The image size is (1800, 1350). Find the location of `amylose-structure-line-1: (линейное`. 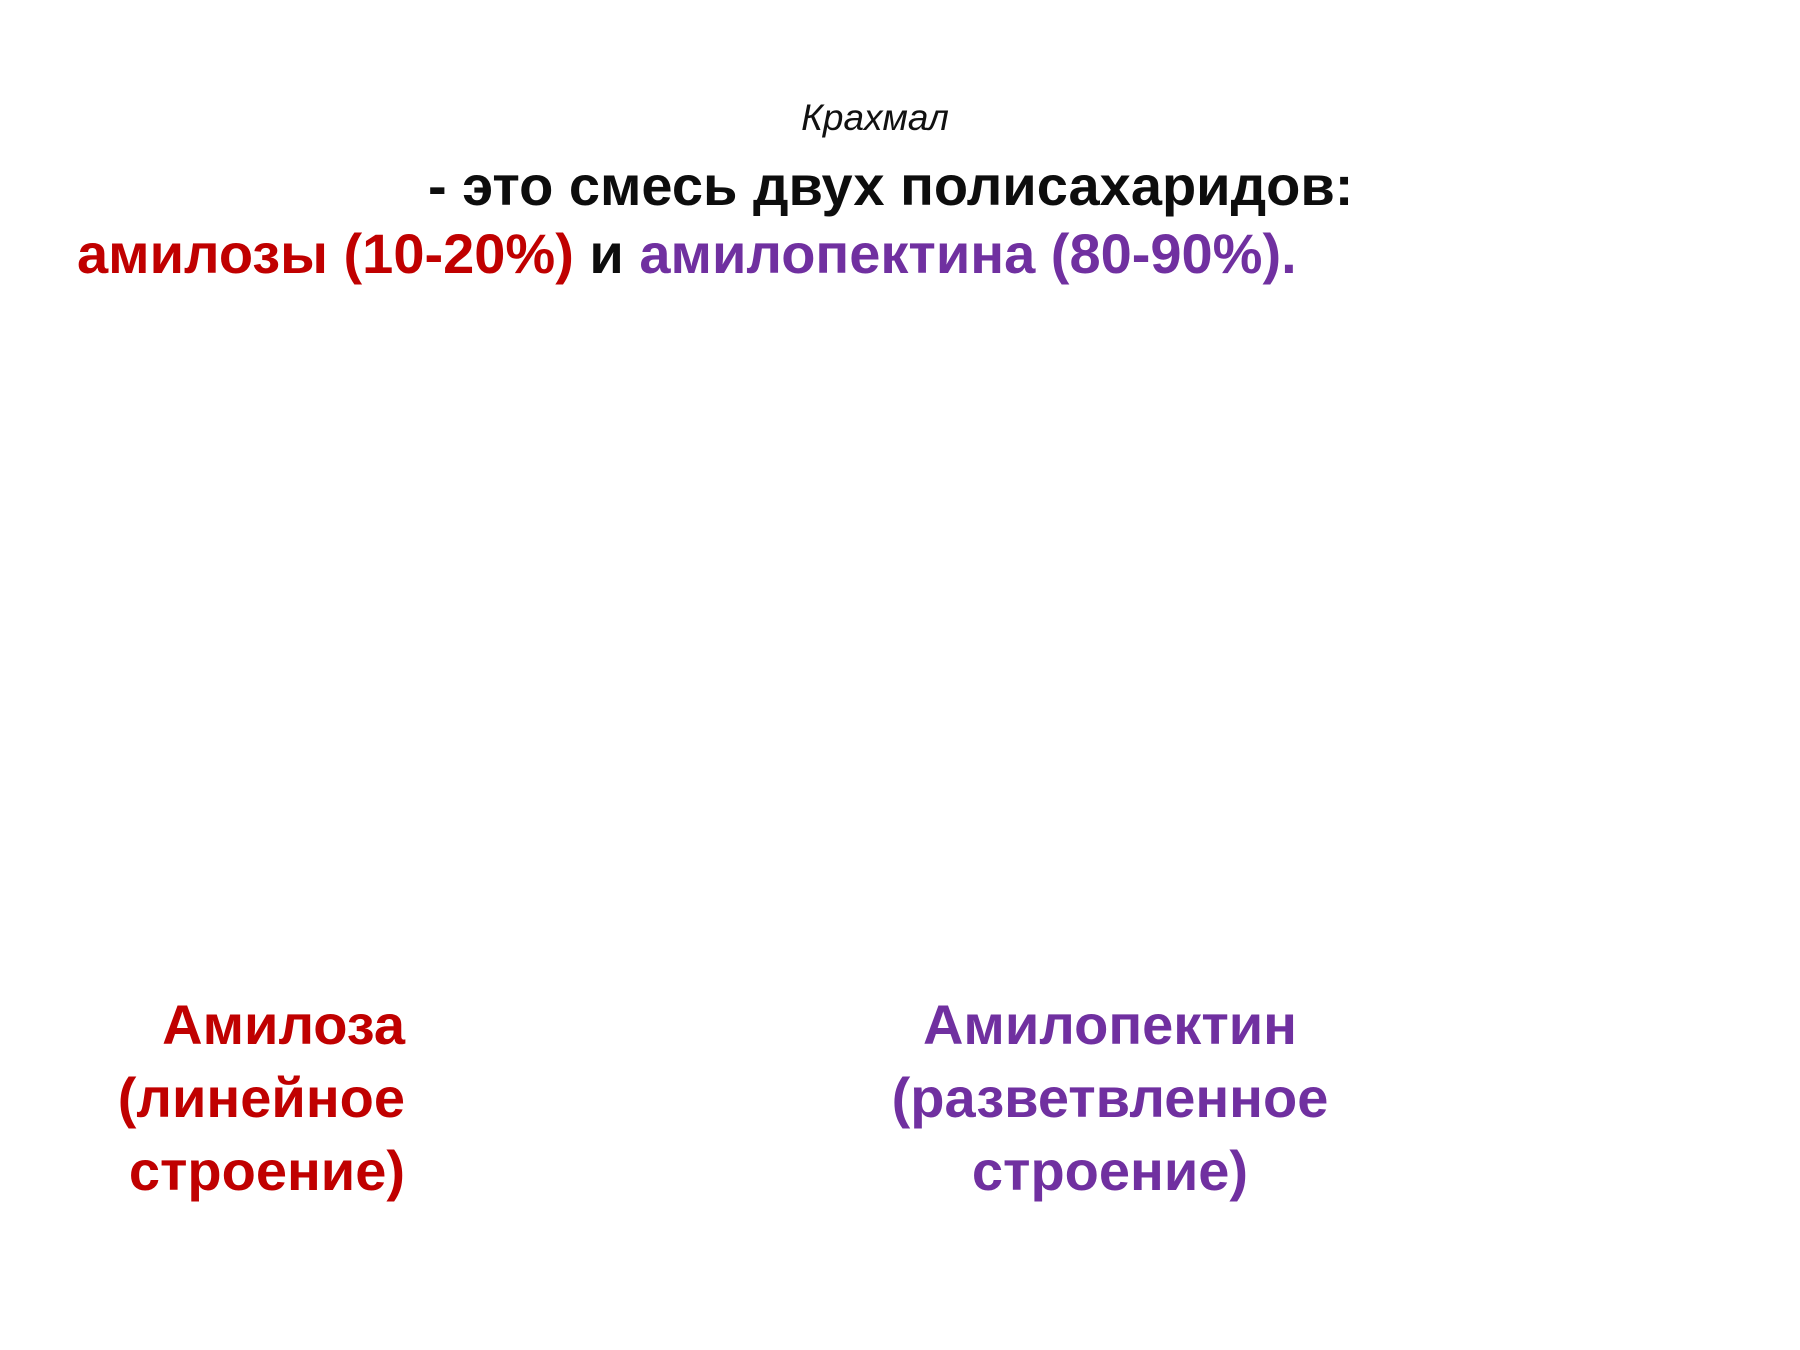

amylose-structure-line-1: (линейное is located at coordinates (261, 1097).